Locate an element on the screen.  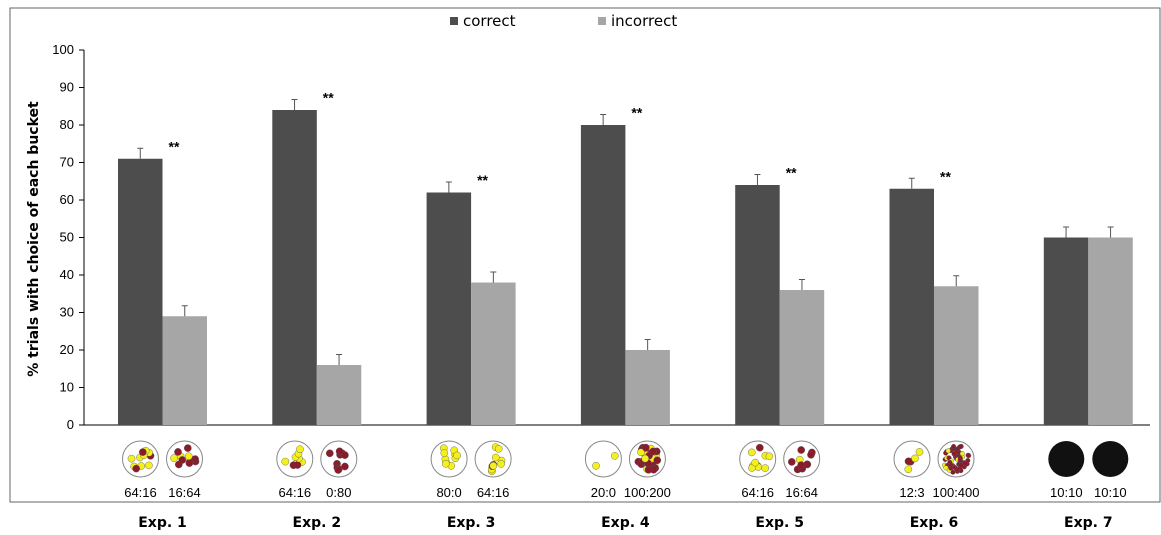
x-tick-label: Exp. 2 is located at coordinates (317, 523).